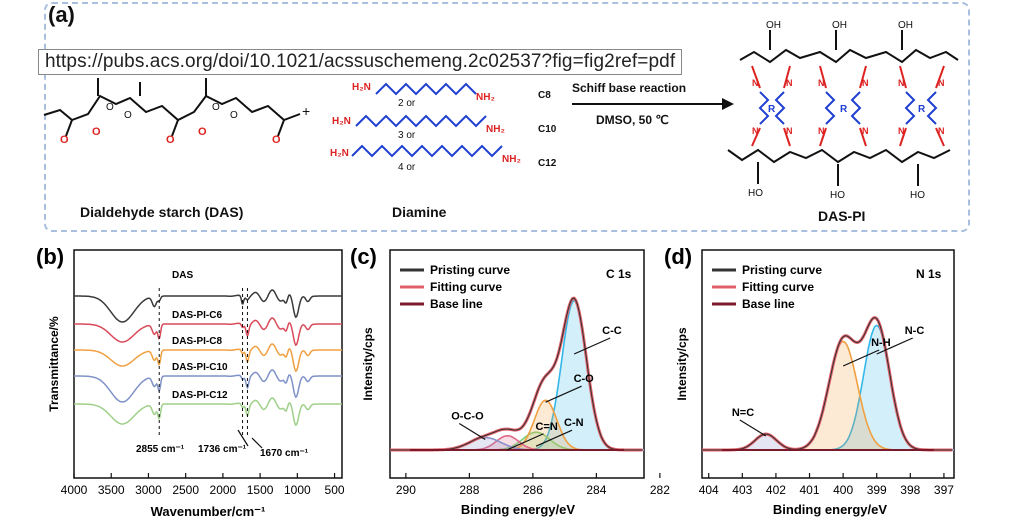 The image size is (1009, 527). I want to click on das-o-4: O, so click(202, 132).